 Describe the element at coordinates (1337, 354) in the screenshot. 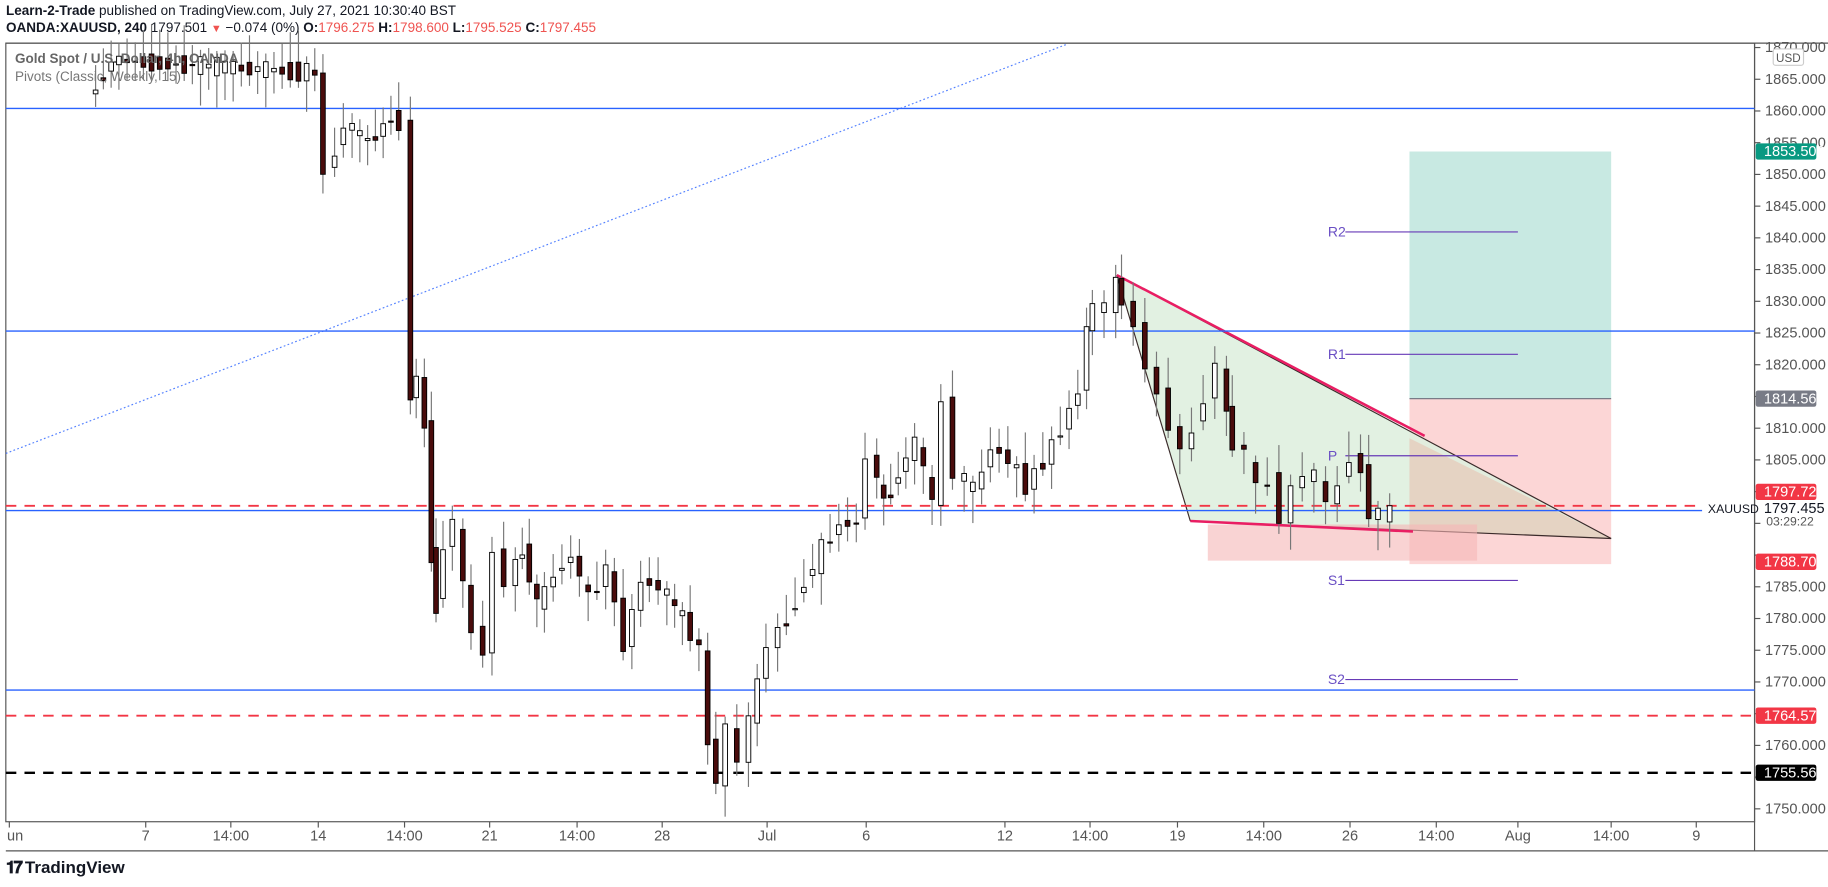

I see `pivot-r1-label: R1` at that location.